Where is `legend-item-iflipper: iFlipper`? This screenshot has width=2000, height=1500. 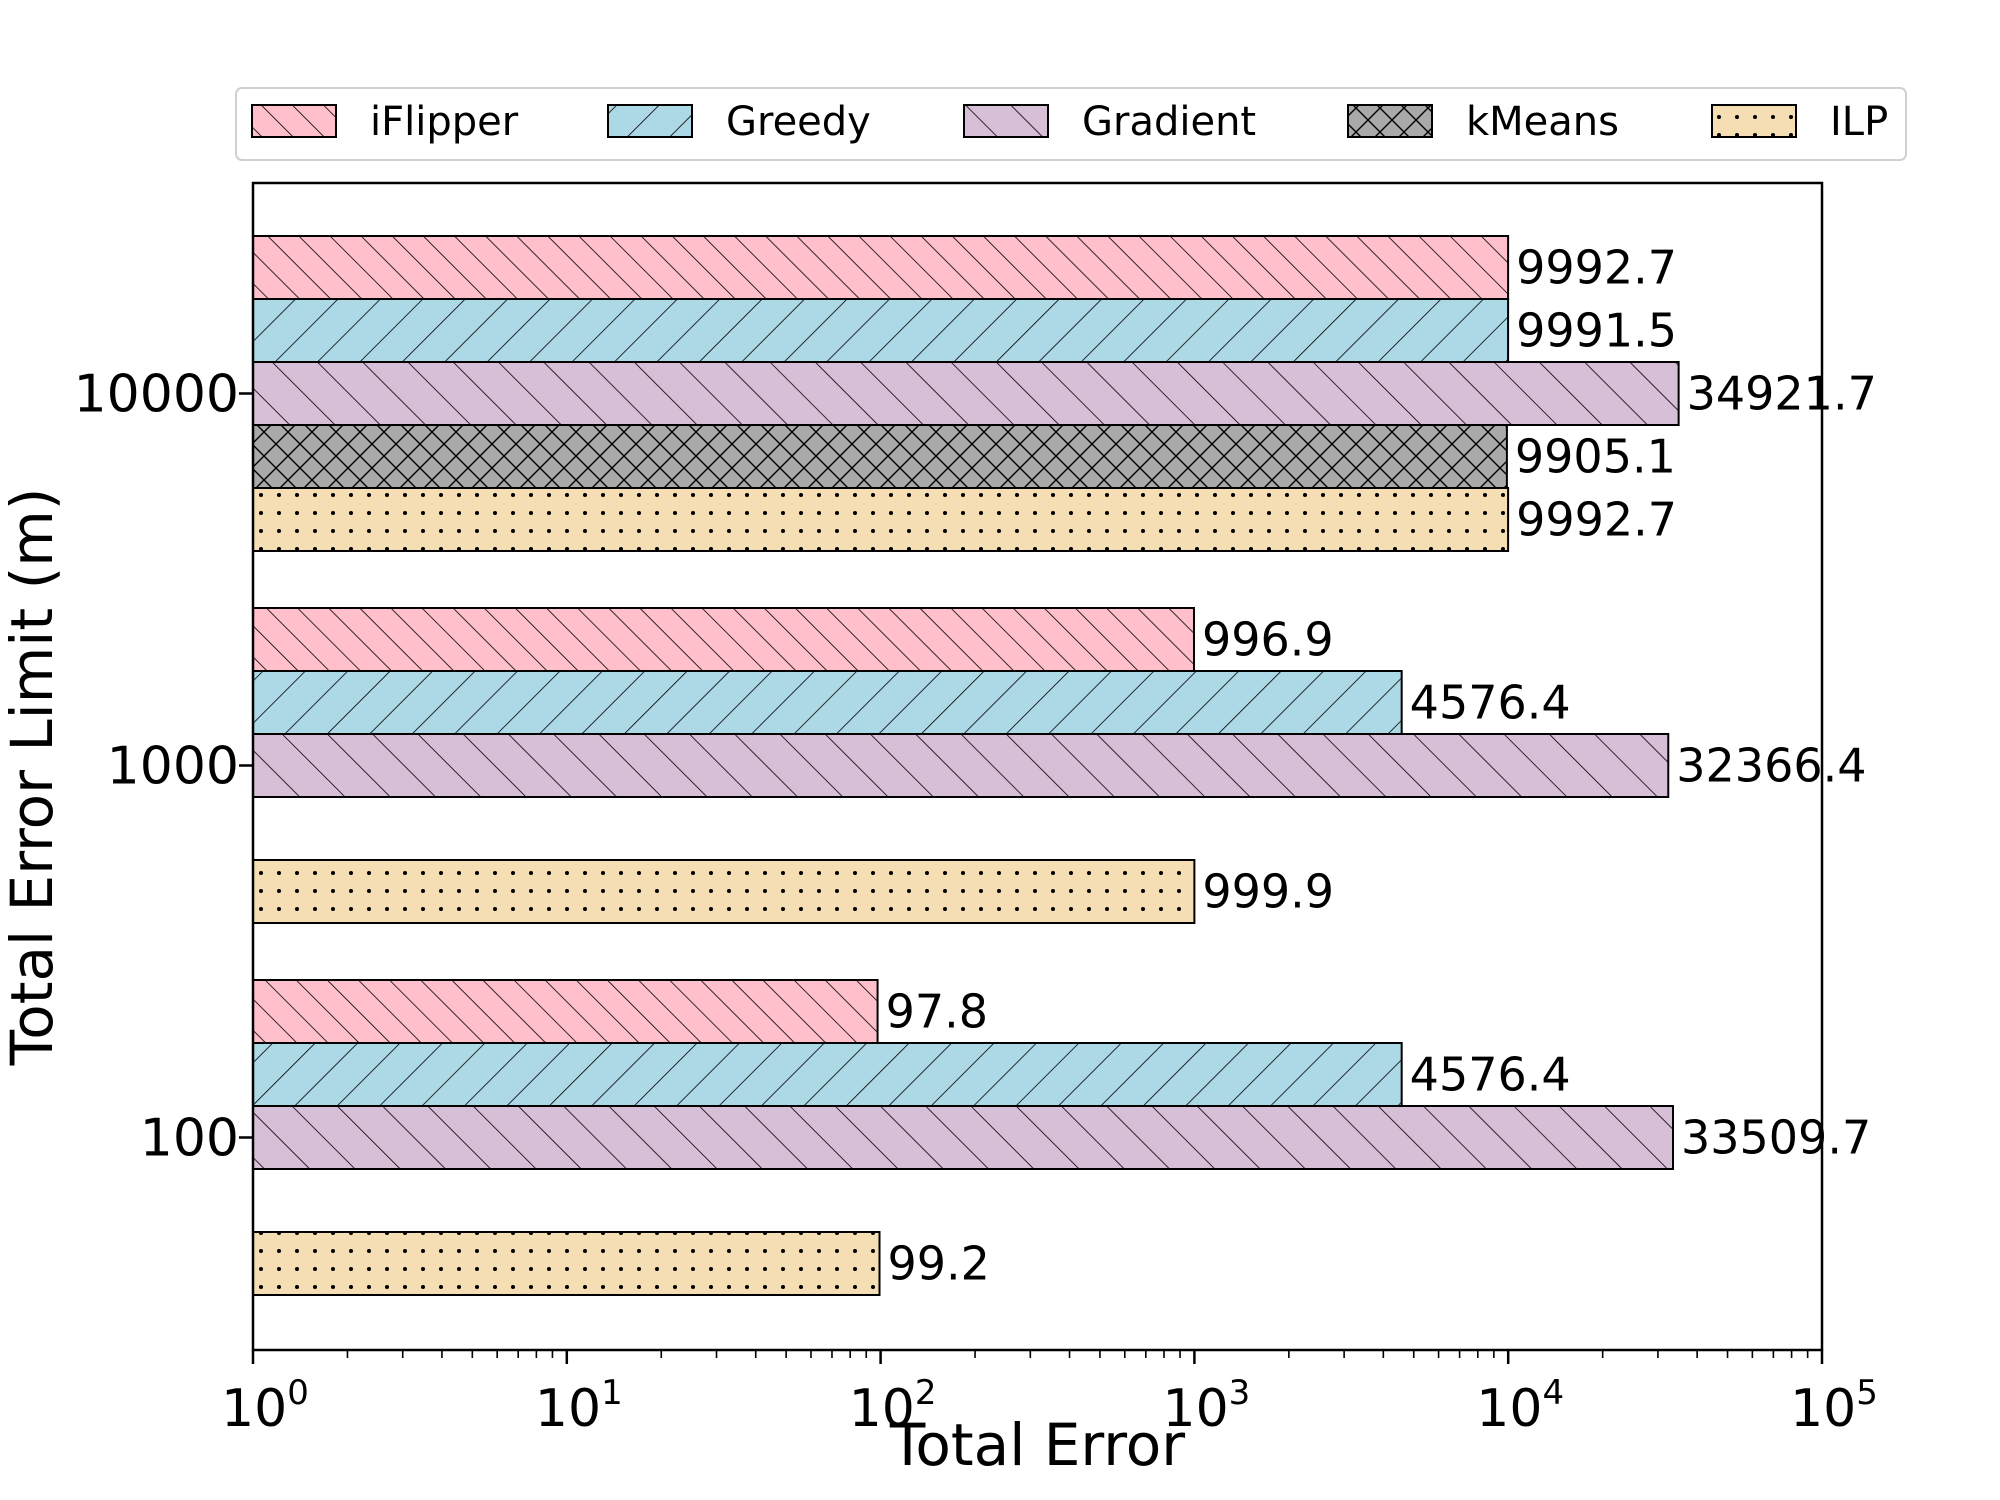 legend-item-iflipper: iFlipper is located at coordinates (385, 122).